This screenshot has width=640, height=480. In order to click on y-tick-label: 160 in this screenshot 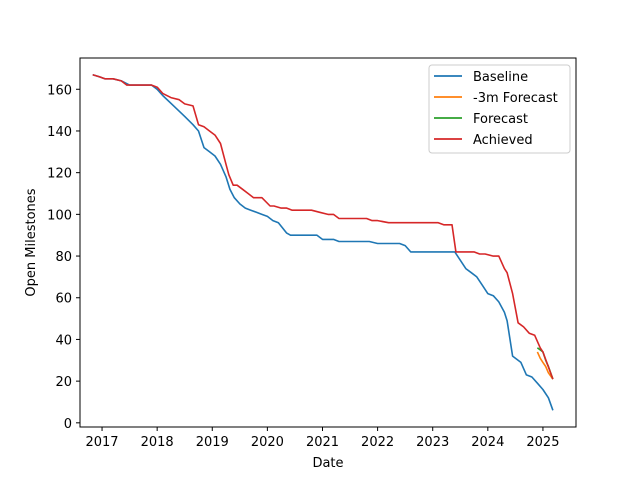, I will do `click(59, 90)`.